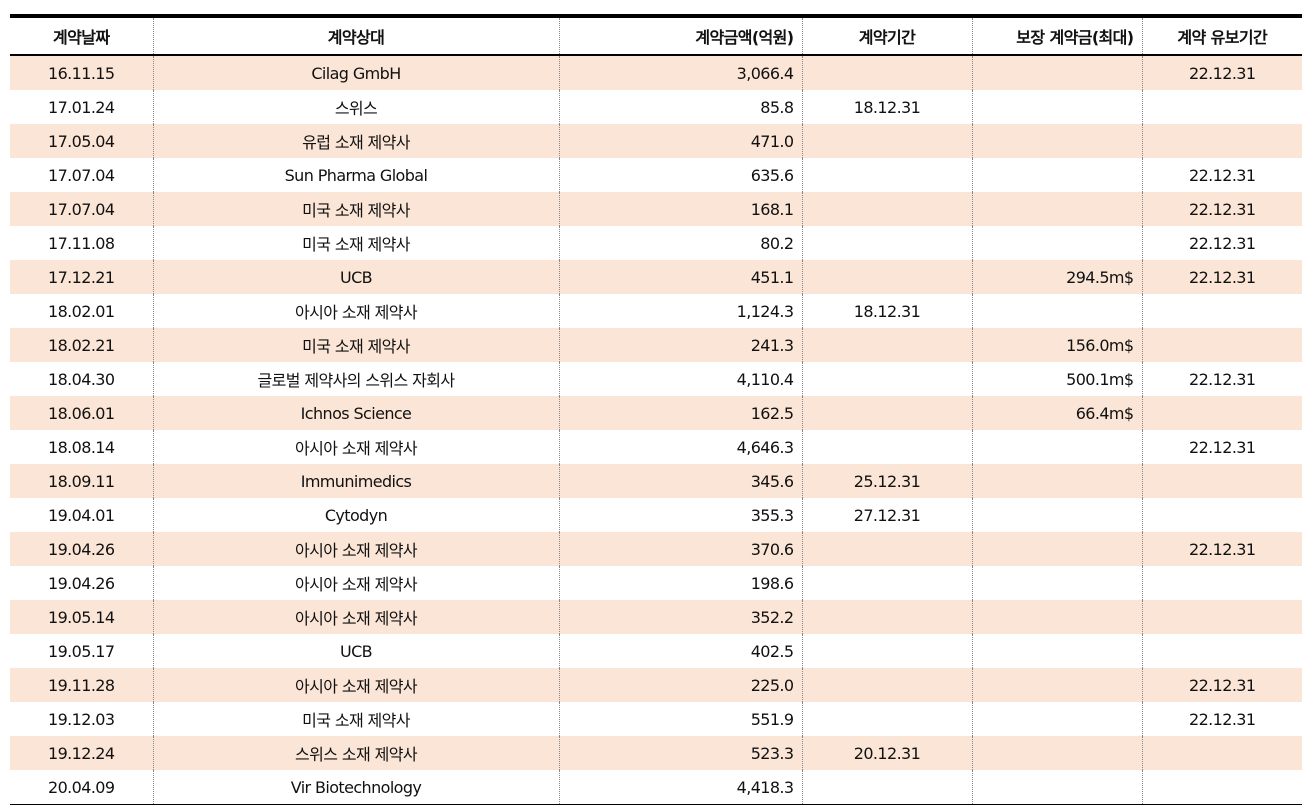  I want to click on table-row: 18.02.01 아시아 소재 제약사 1,124.3 18.12.31, so click(656, 311).